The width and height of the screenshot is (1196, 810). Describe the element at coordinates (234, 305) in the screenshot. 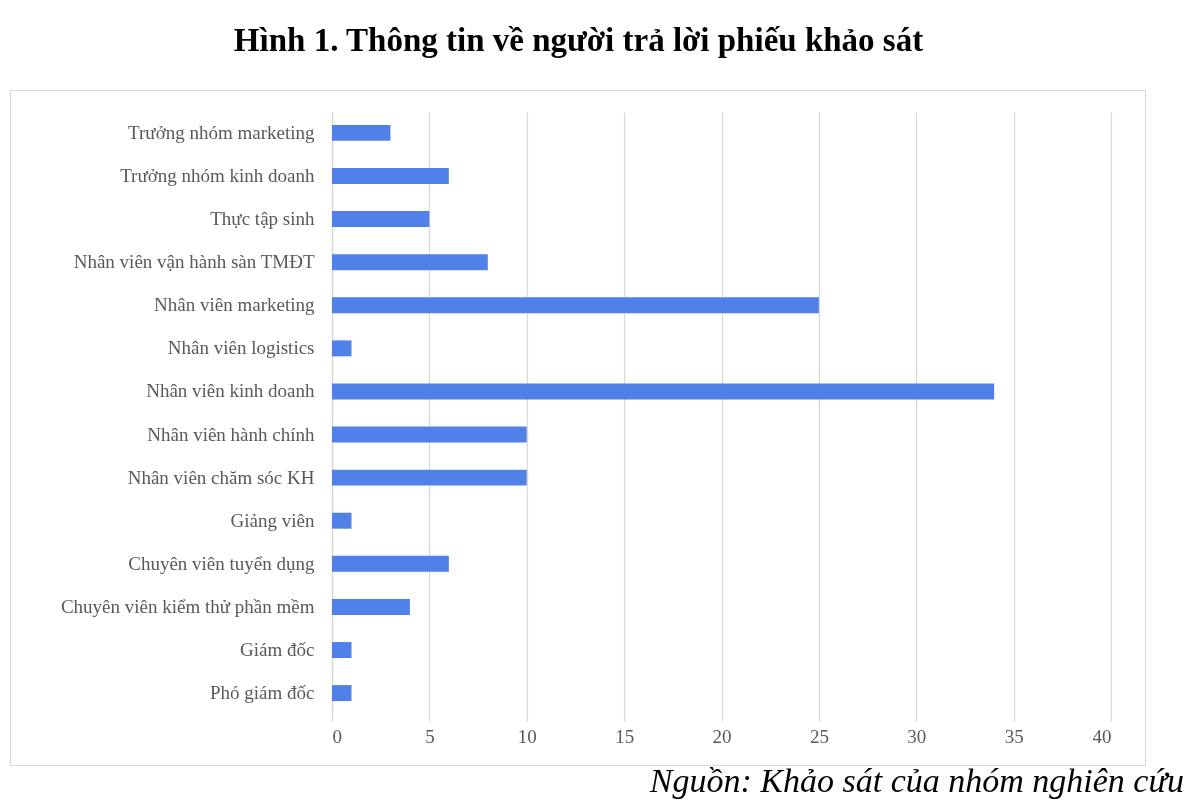

I see `y-tick-label: Nhân viên marketing` at that location.